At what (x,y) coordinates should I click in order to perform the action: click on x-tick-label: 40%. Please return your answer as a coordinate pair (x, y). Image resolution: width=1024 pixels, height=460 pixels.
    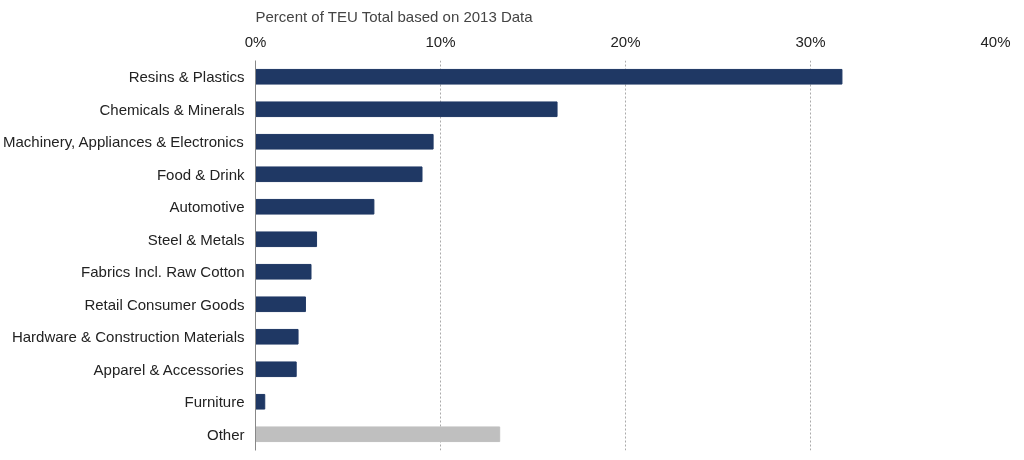
    Looking at the image, I should click on (995, 41).